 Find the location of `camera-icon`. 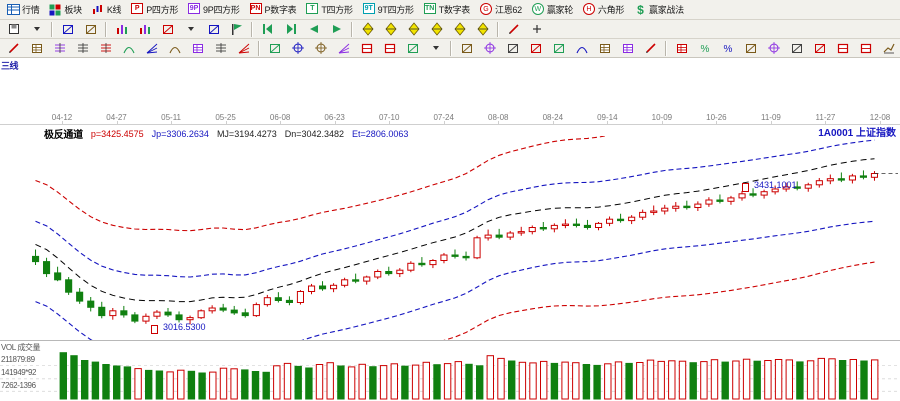

camera-icon is located at coordinates (512, 48).